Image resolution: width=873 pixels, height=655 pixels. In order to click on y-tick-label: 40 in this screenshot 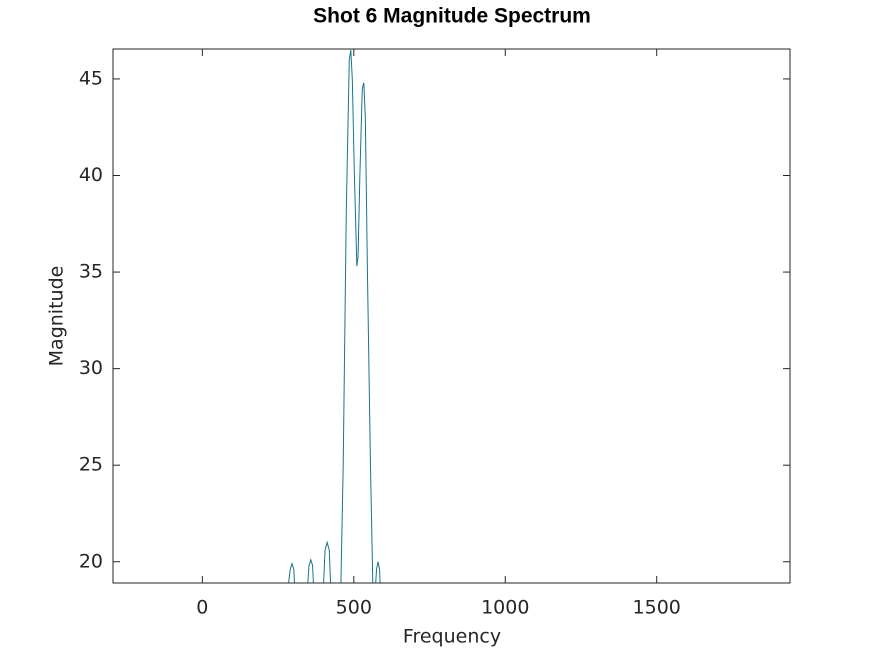, I will do `click(91, 175)`.